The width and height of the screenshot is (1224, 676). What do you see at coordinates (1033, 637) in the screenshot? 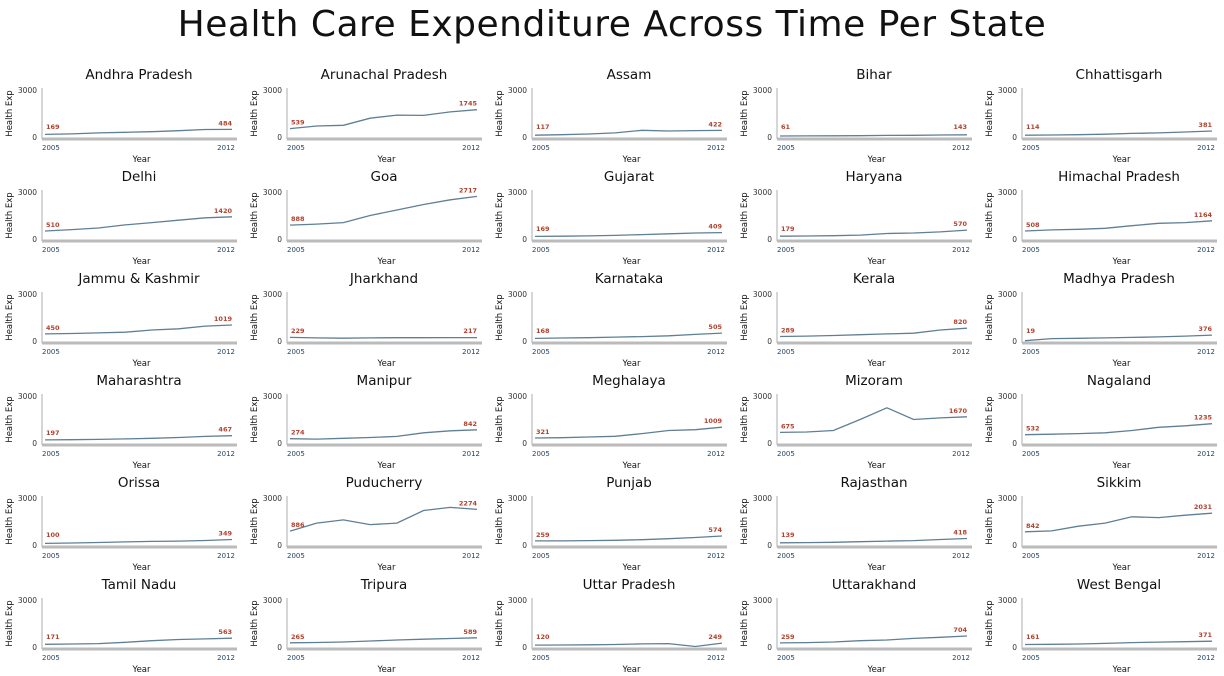
I see `data-label-first: 161` at bounding box center [1033, 637].